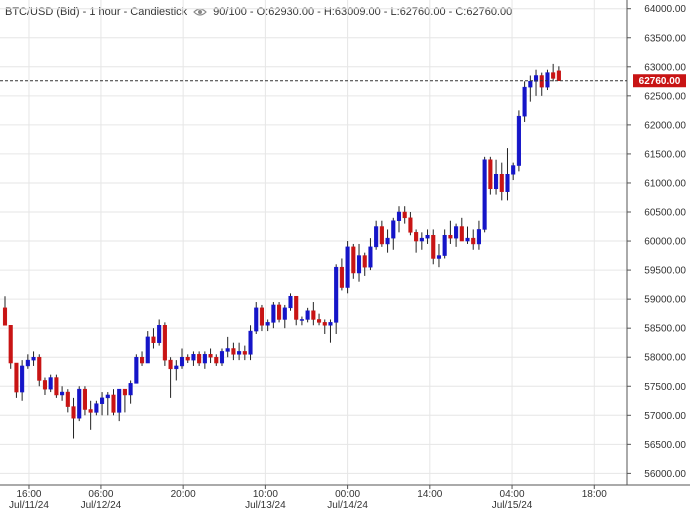 The image size is (690, 512). I want to click on x-tick-time: 14:00, so click(429, 494).